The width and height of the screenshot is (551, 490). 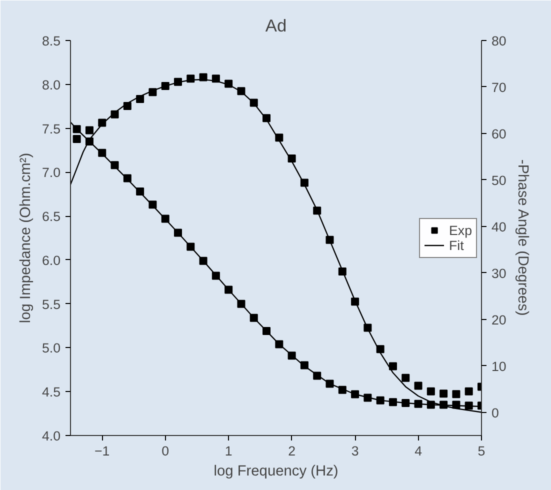 I want to click on y2-tick-label: 40, so click(x=499, y=226).